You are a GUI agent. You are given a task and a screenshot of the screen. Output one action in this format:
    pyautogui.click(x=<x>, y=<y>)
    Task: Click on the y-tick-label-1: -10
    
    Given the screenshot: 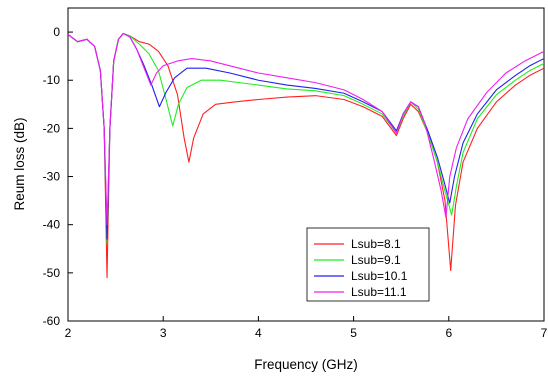 What is the action you would take?
    pyautogui.click(x=52, y=80)
    